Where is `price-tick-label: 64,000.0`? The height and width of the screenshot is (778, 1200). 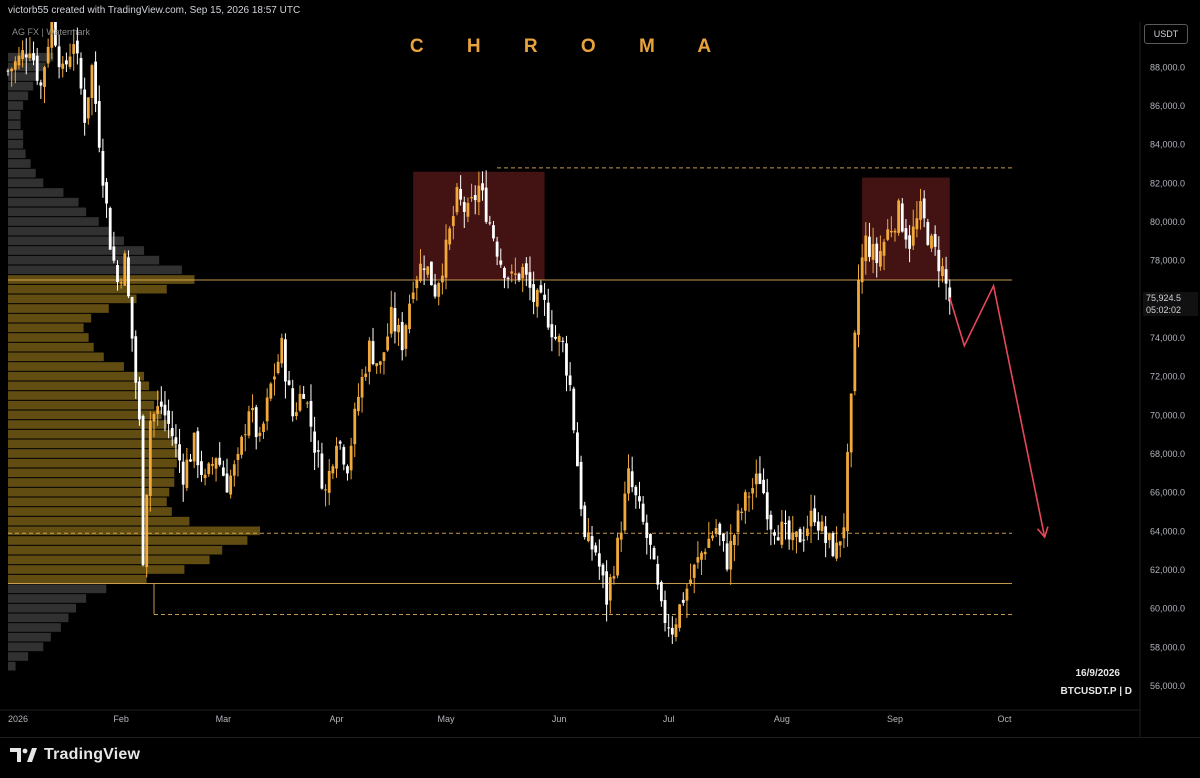
price-tick-label: 64,000.0 is located at coordinates (1167, 531).